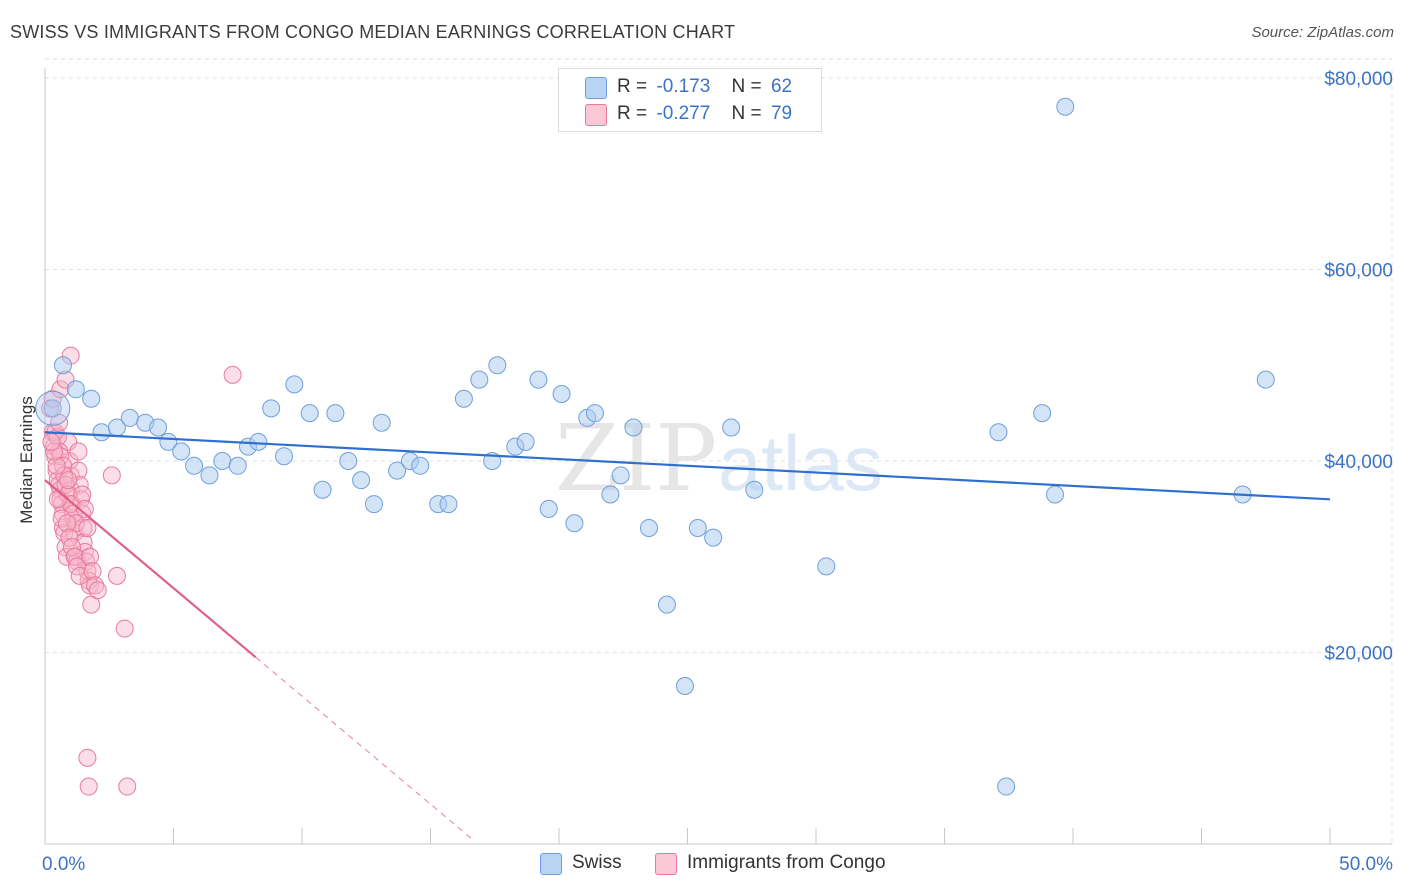  Describe the element at coordinates (687, 466) in the screenshot. I see `swiss-trend-line` at that location.